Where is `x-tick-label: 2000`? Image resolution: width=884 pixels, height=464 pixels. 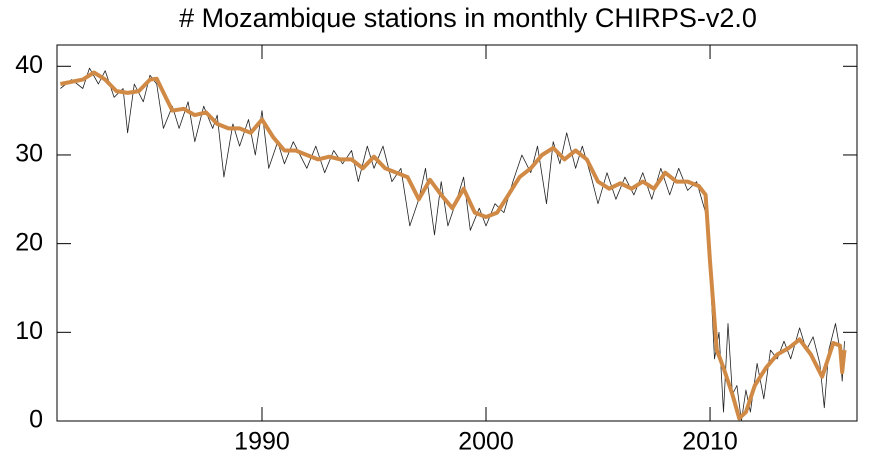
x-tick-label: 2000 is located at coordinates (486, 442).